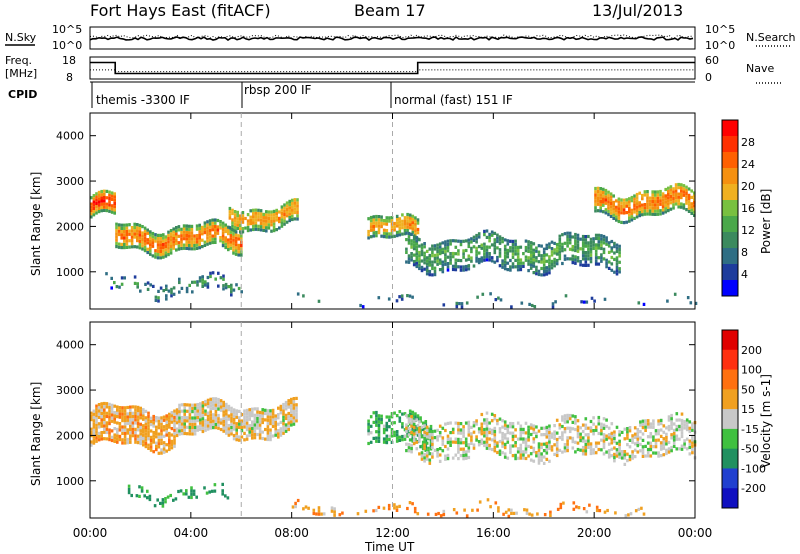 The height and width of the screenshot is (554, 800). What do you see at coordinates (720, 29) in the screenshot?
I see `noise-right-tick-top: 10^5` at bounding box center [720, 29].